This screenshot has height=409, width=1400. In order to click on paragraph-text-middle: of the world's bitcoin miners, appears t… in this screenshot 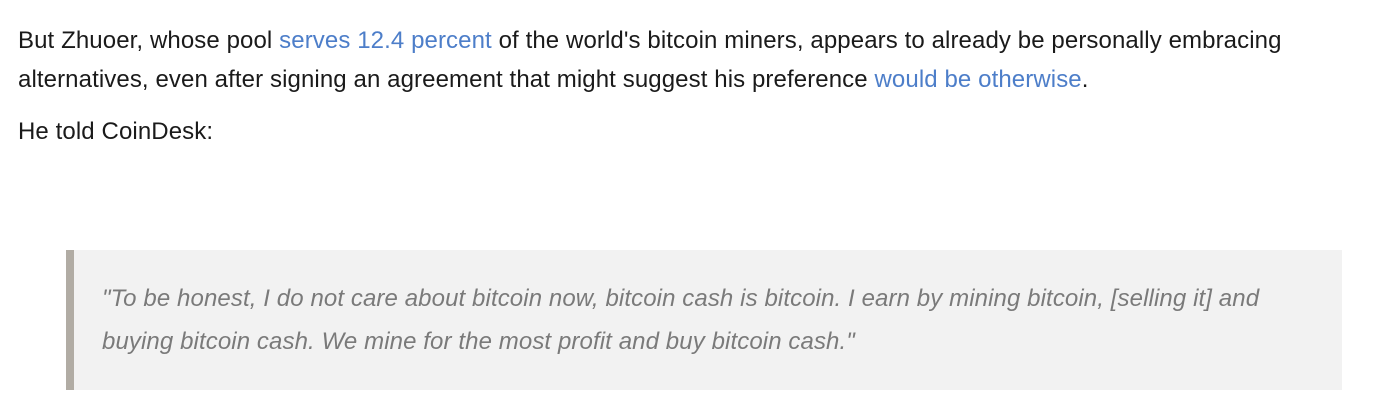, I will do `click(650, 60)`.